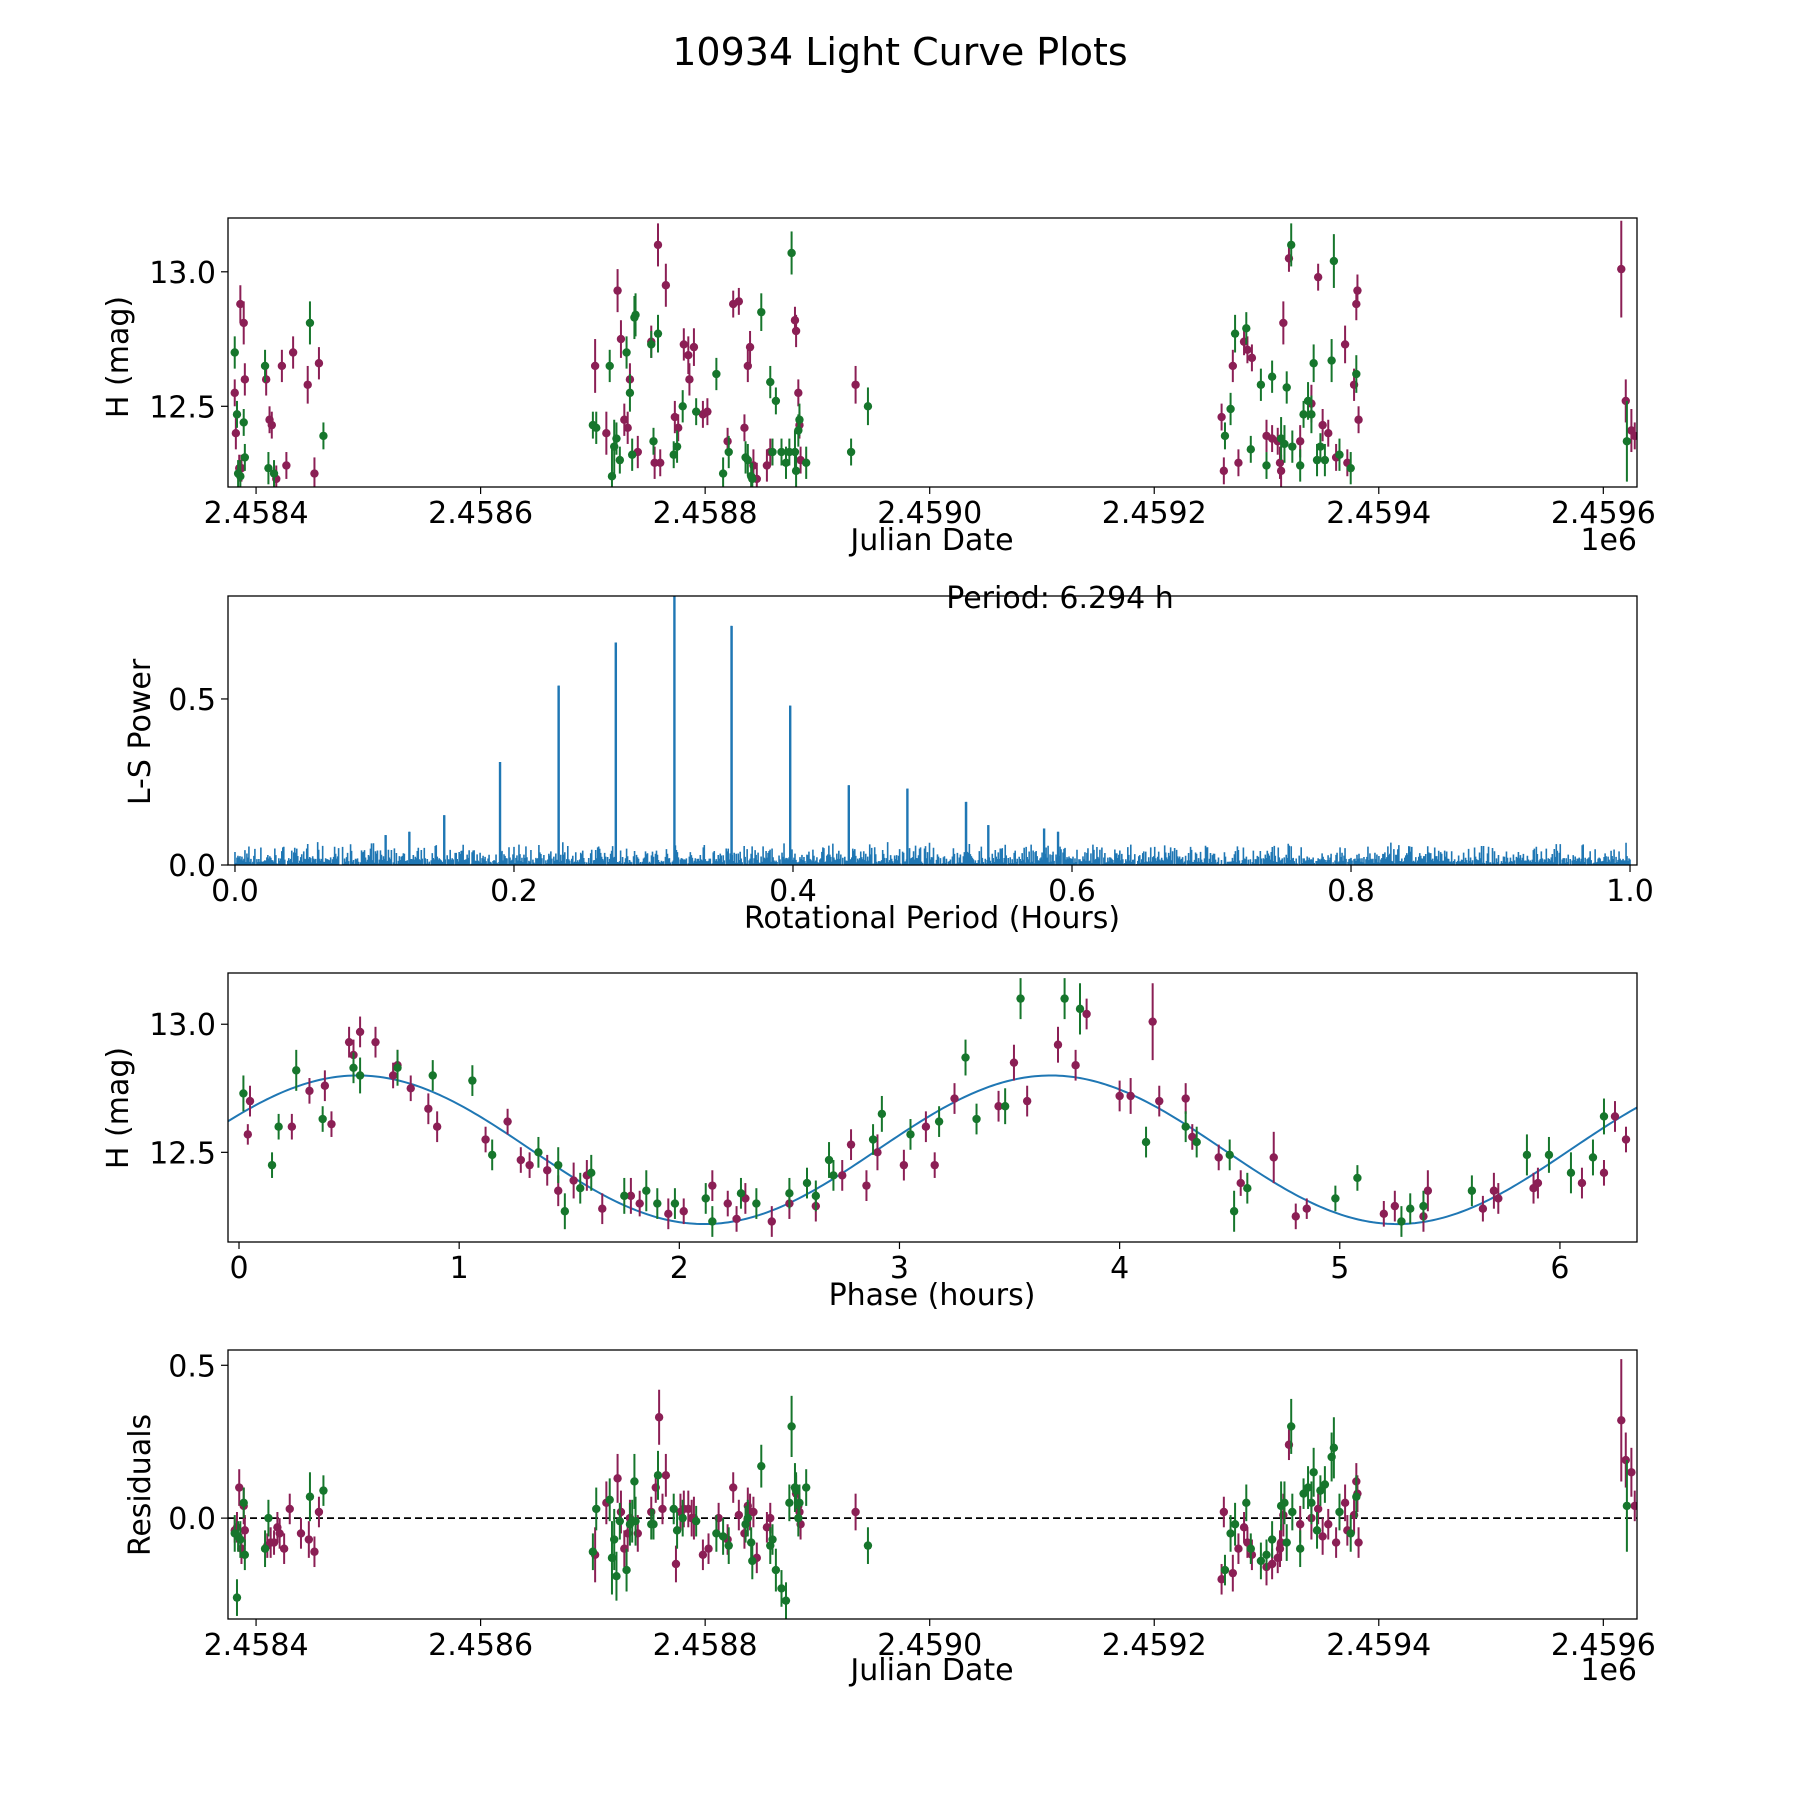 The height and width of the screenshot is (1800, 1800). What do you see at coordinates (932, 1295) in the screenshot?
I see `phased-xlabel: Phase (hours)` at bounding box center [932, 1295].